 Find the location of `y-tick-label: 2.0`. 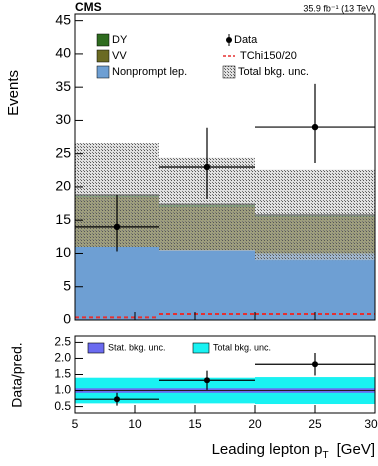

y-tick-label: 2.0 is located at coordinates (62, 358).